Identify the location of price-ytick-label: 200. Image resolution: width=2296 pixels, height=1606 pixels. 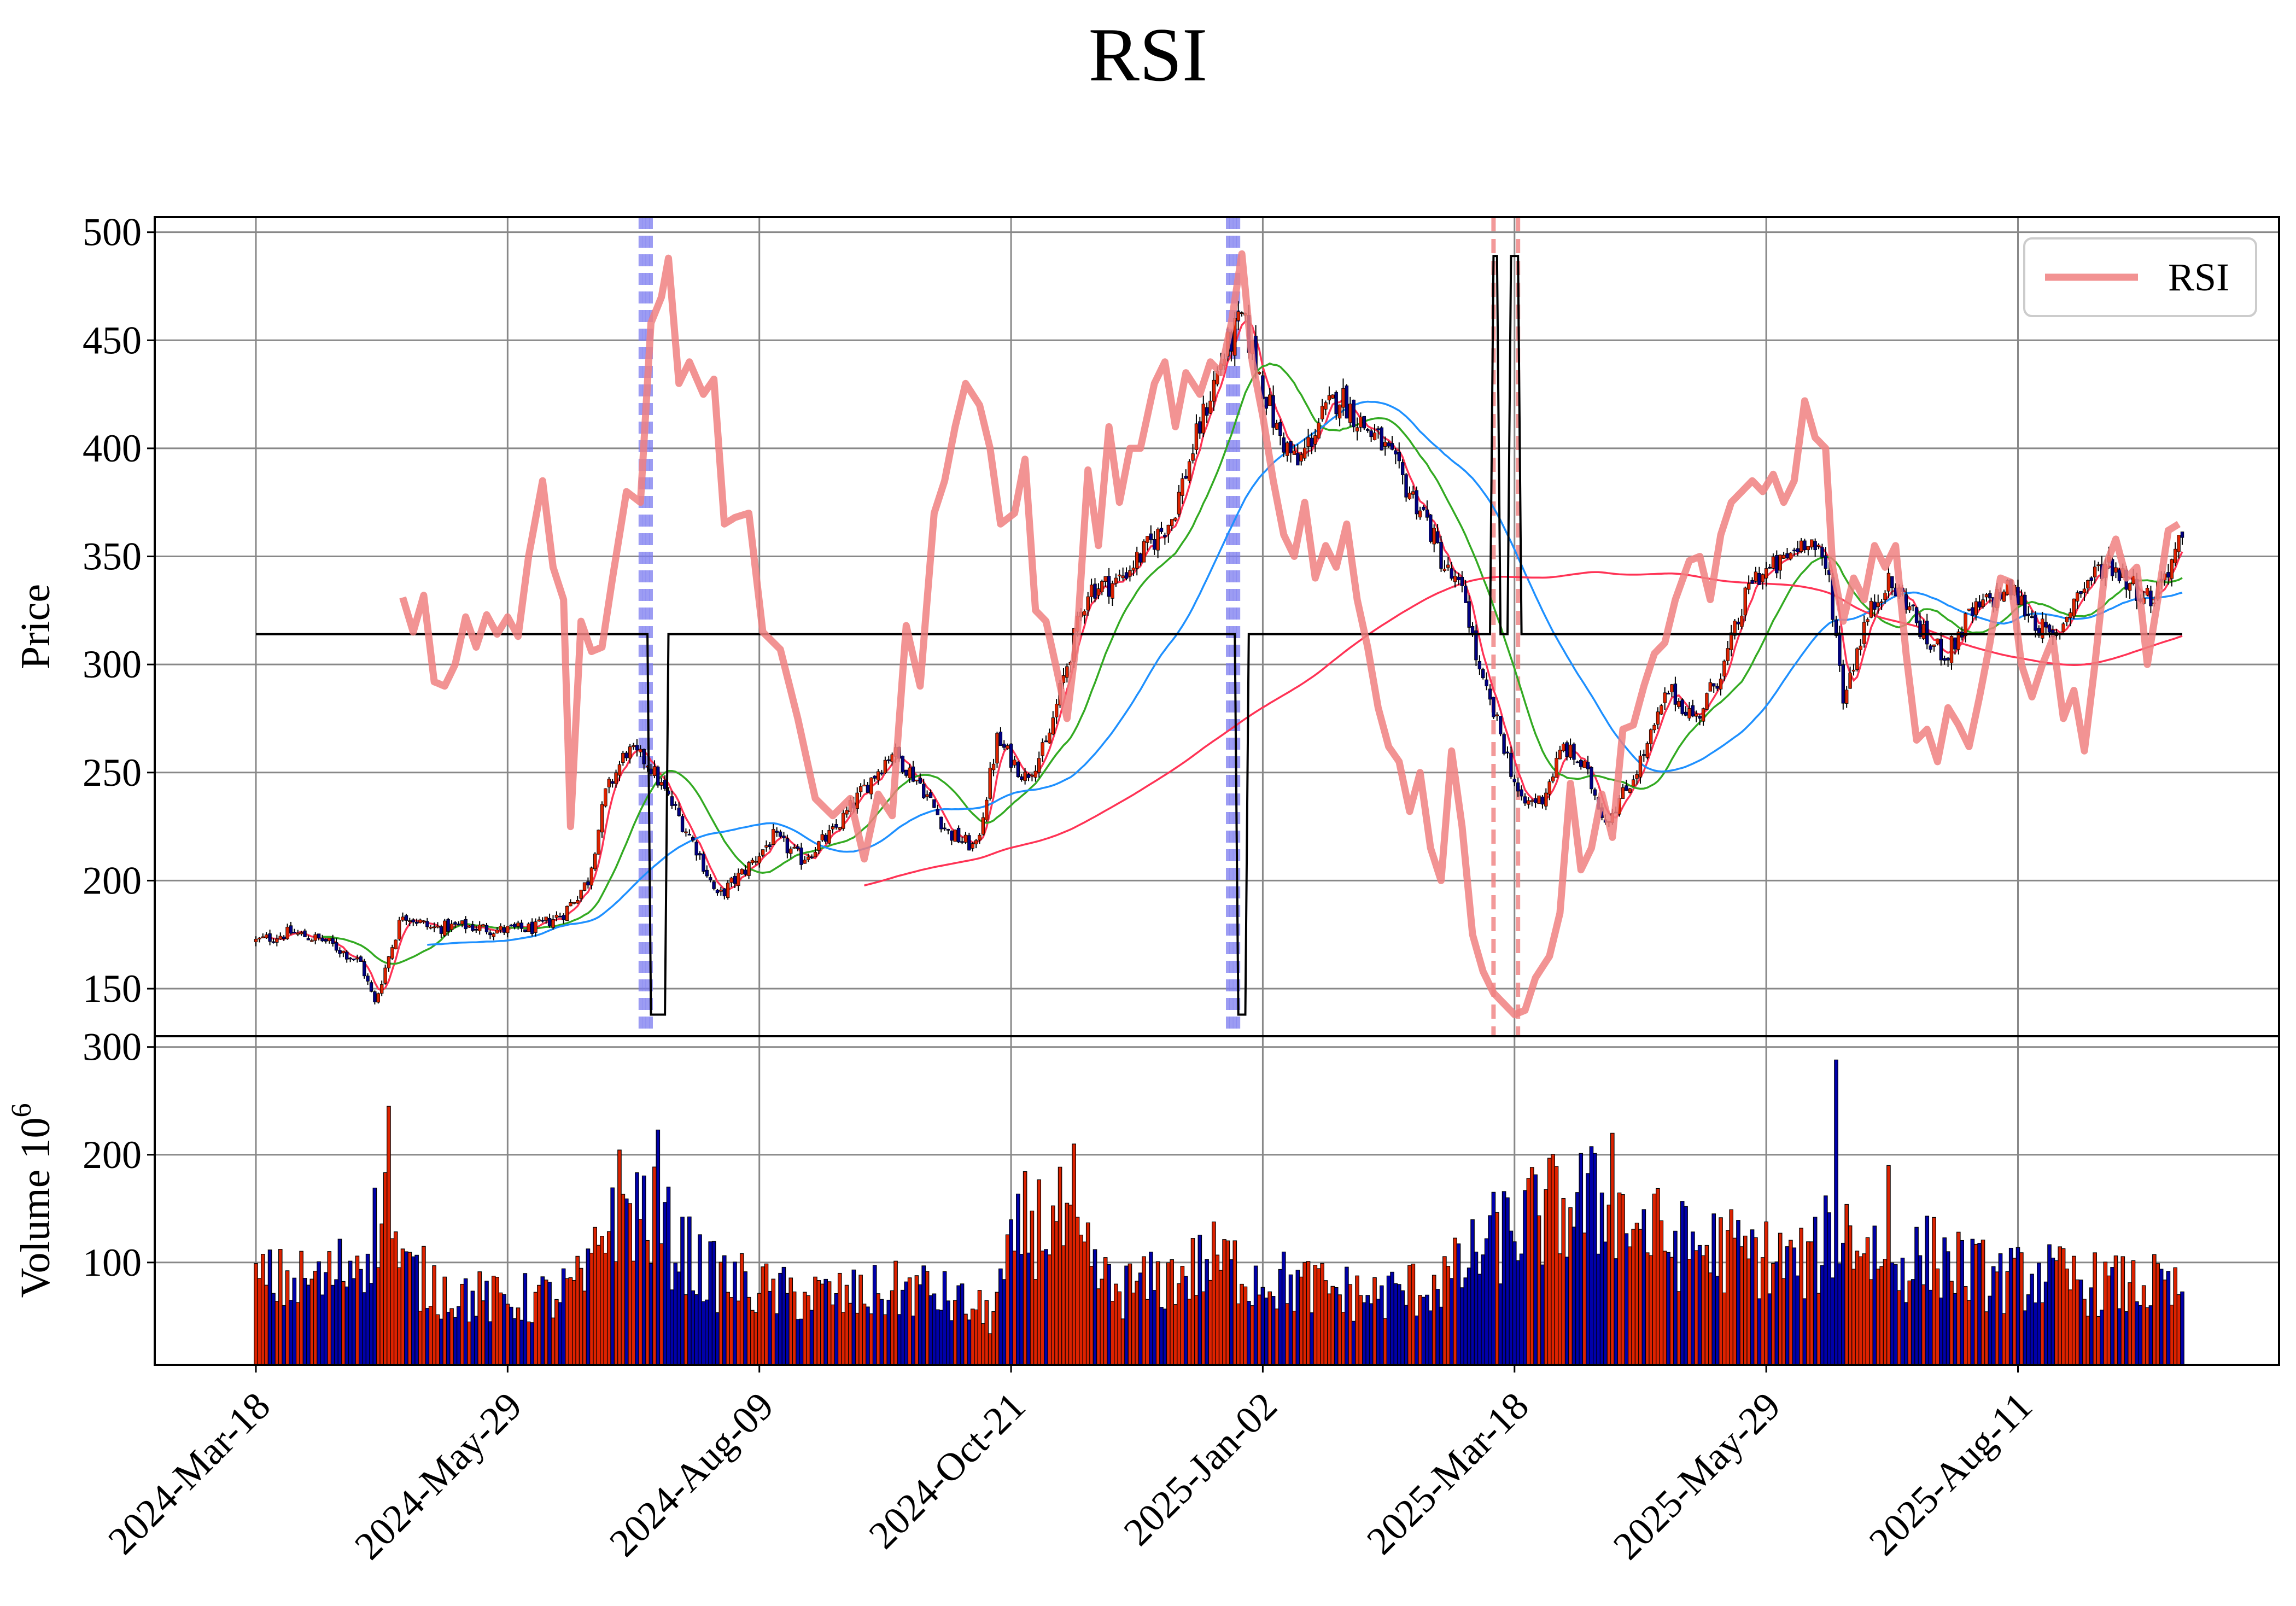
(112, 880).